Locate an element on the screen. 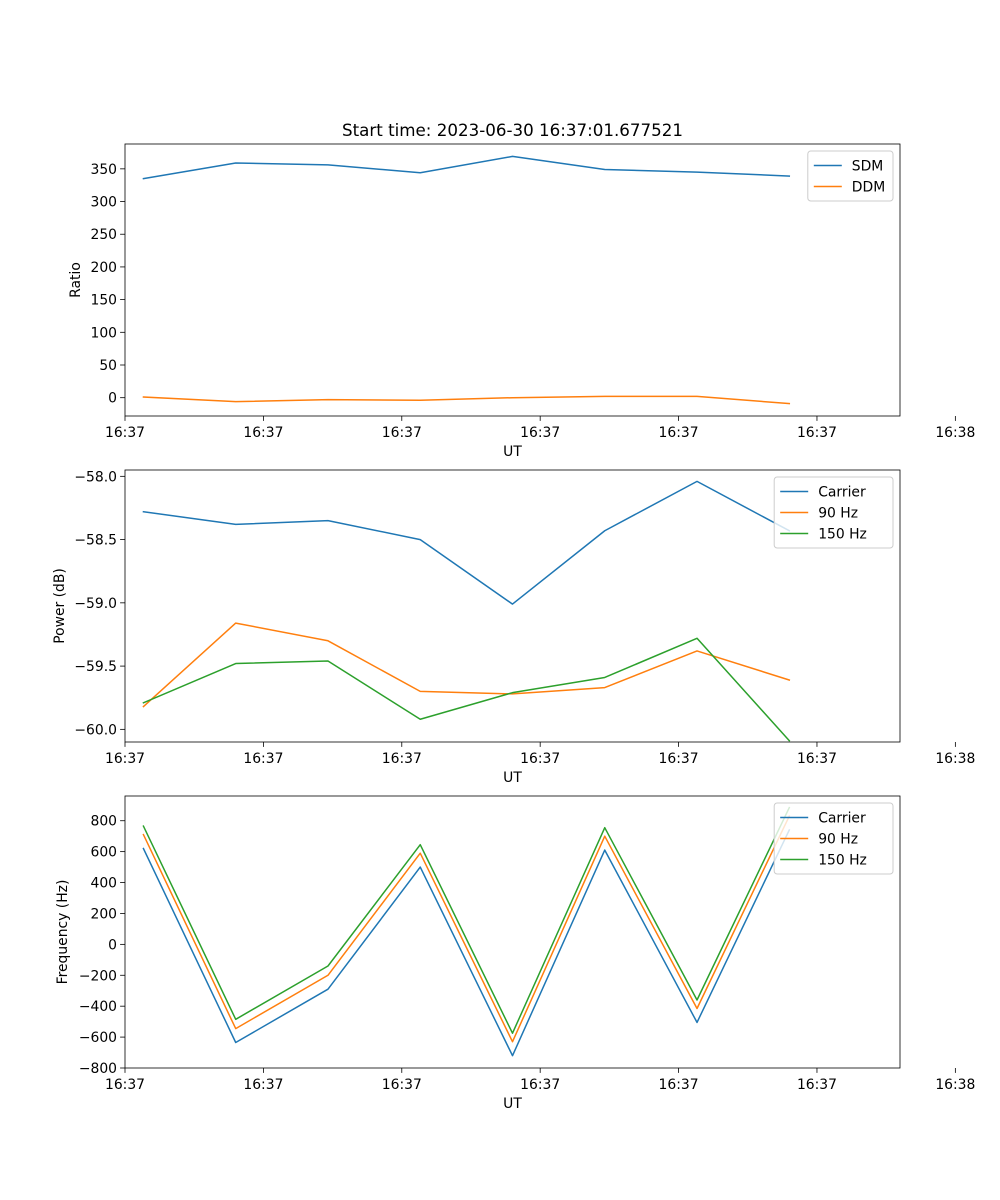 This screenshot has height=1200, width=1000. y-tick-label: −59.0 is located at coordinates (95, 604).